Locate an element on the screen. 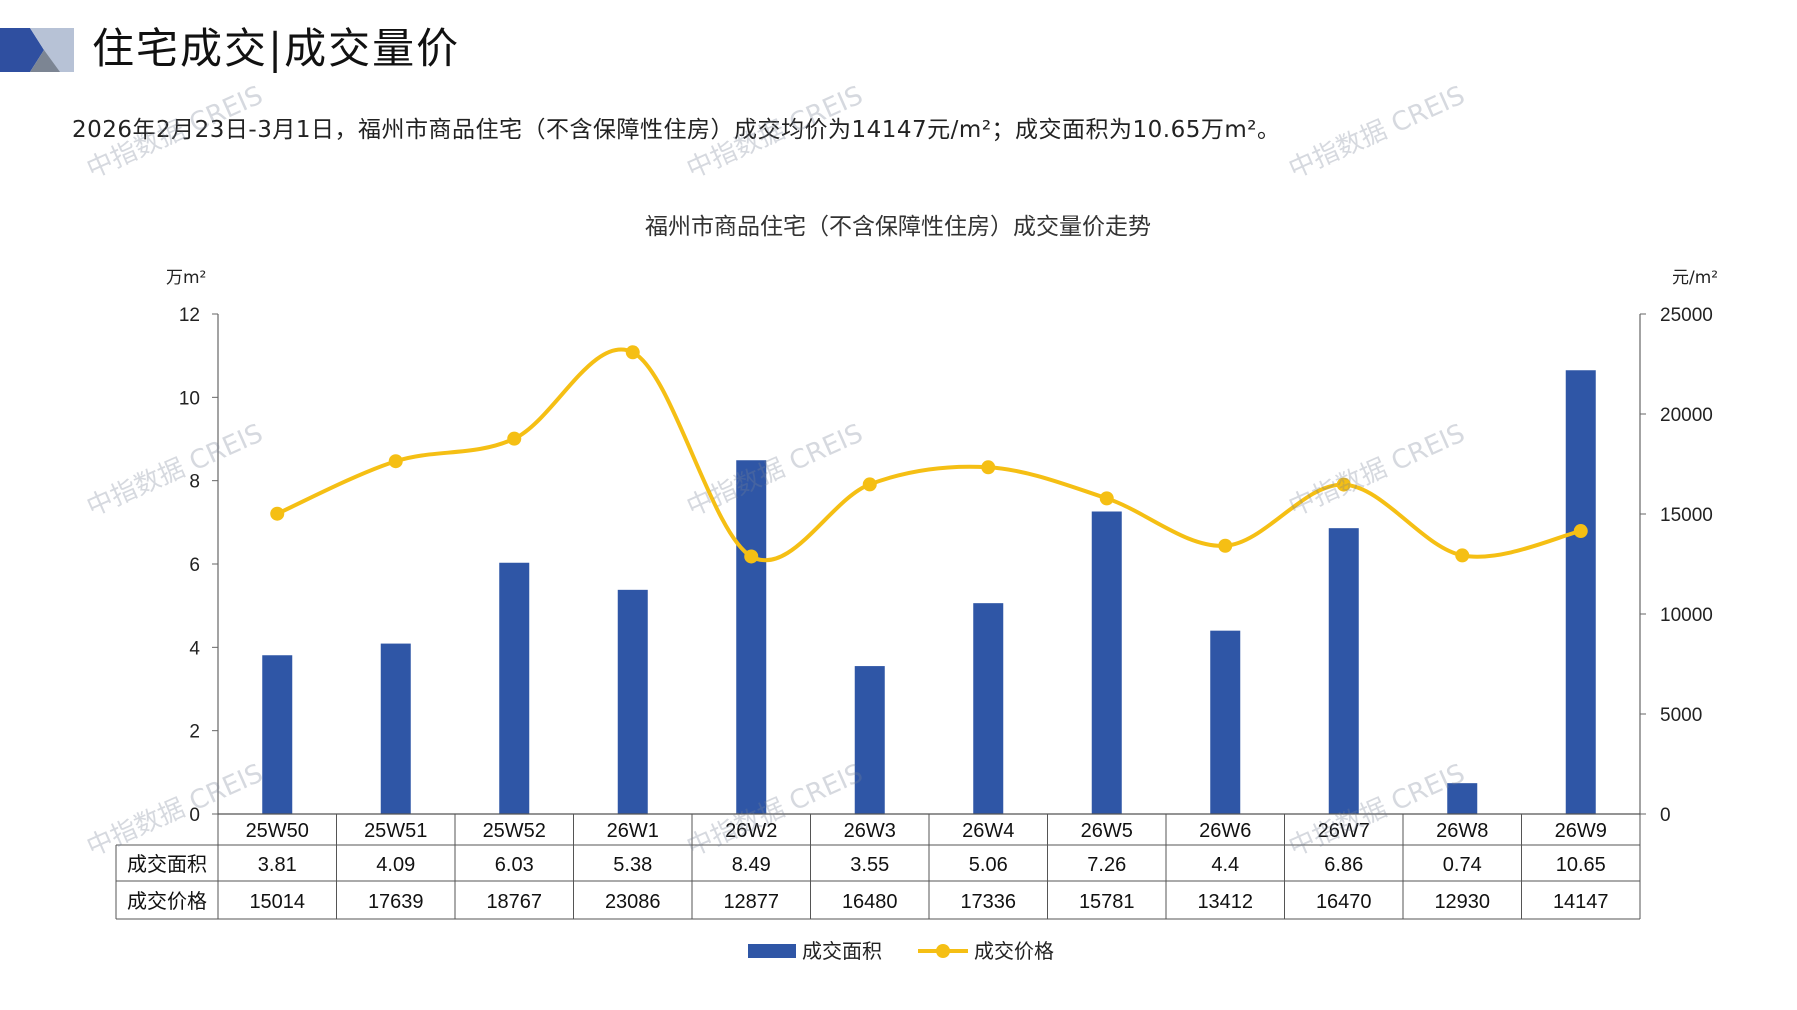  data-label-area: 10.65 is located at coordinates (1581, 865).